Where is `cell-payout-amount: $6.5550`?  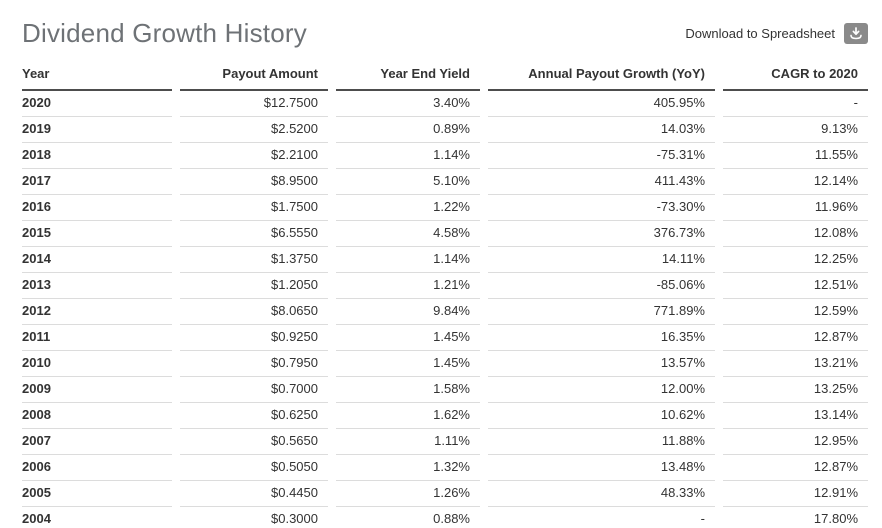 cell-payout-amount: $6.5550 is located at coordinates (254, 234).